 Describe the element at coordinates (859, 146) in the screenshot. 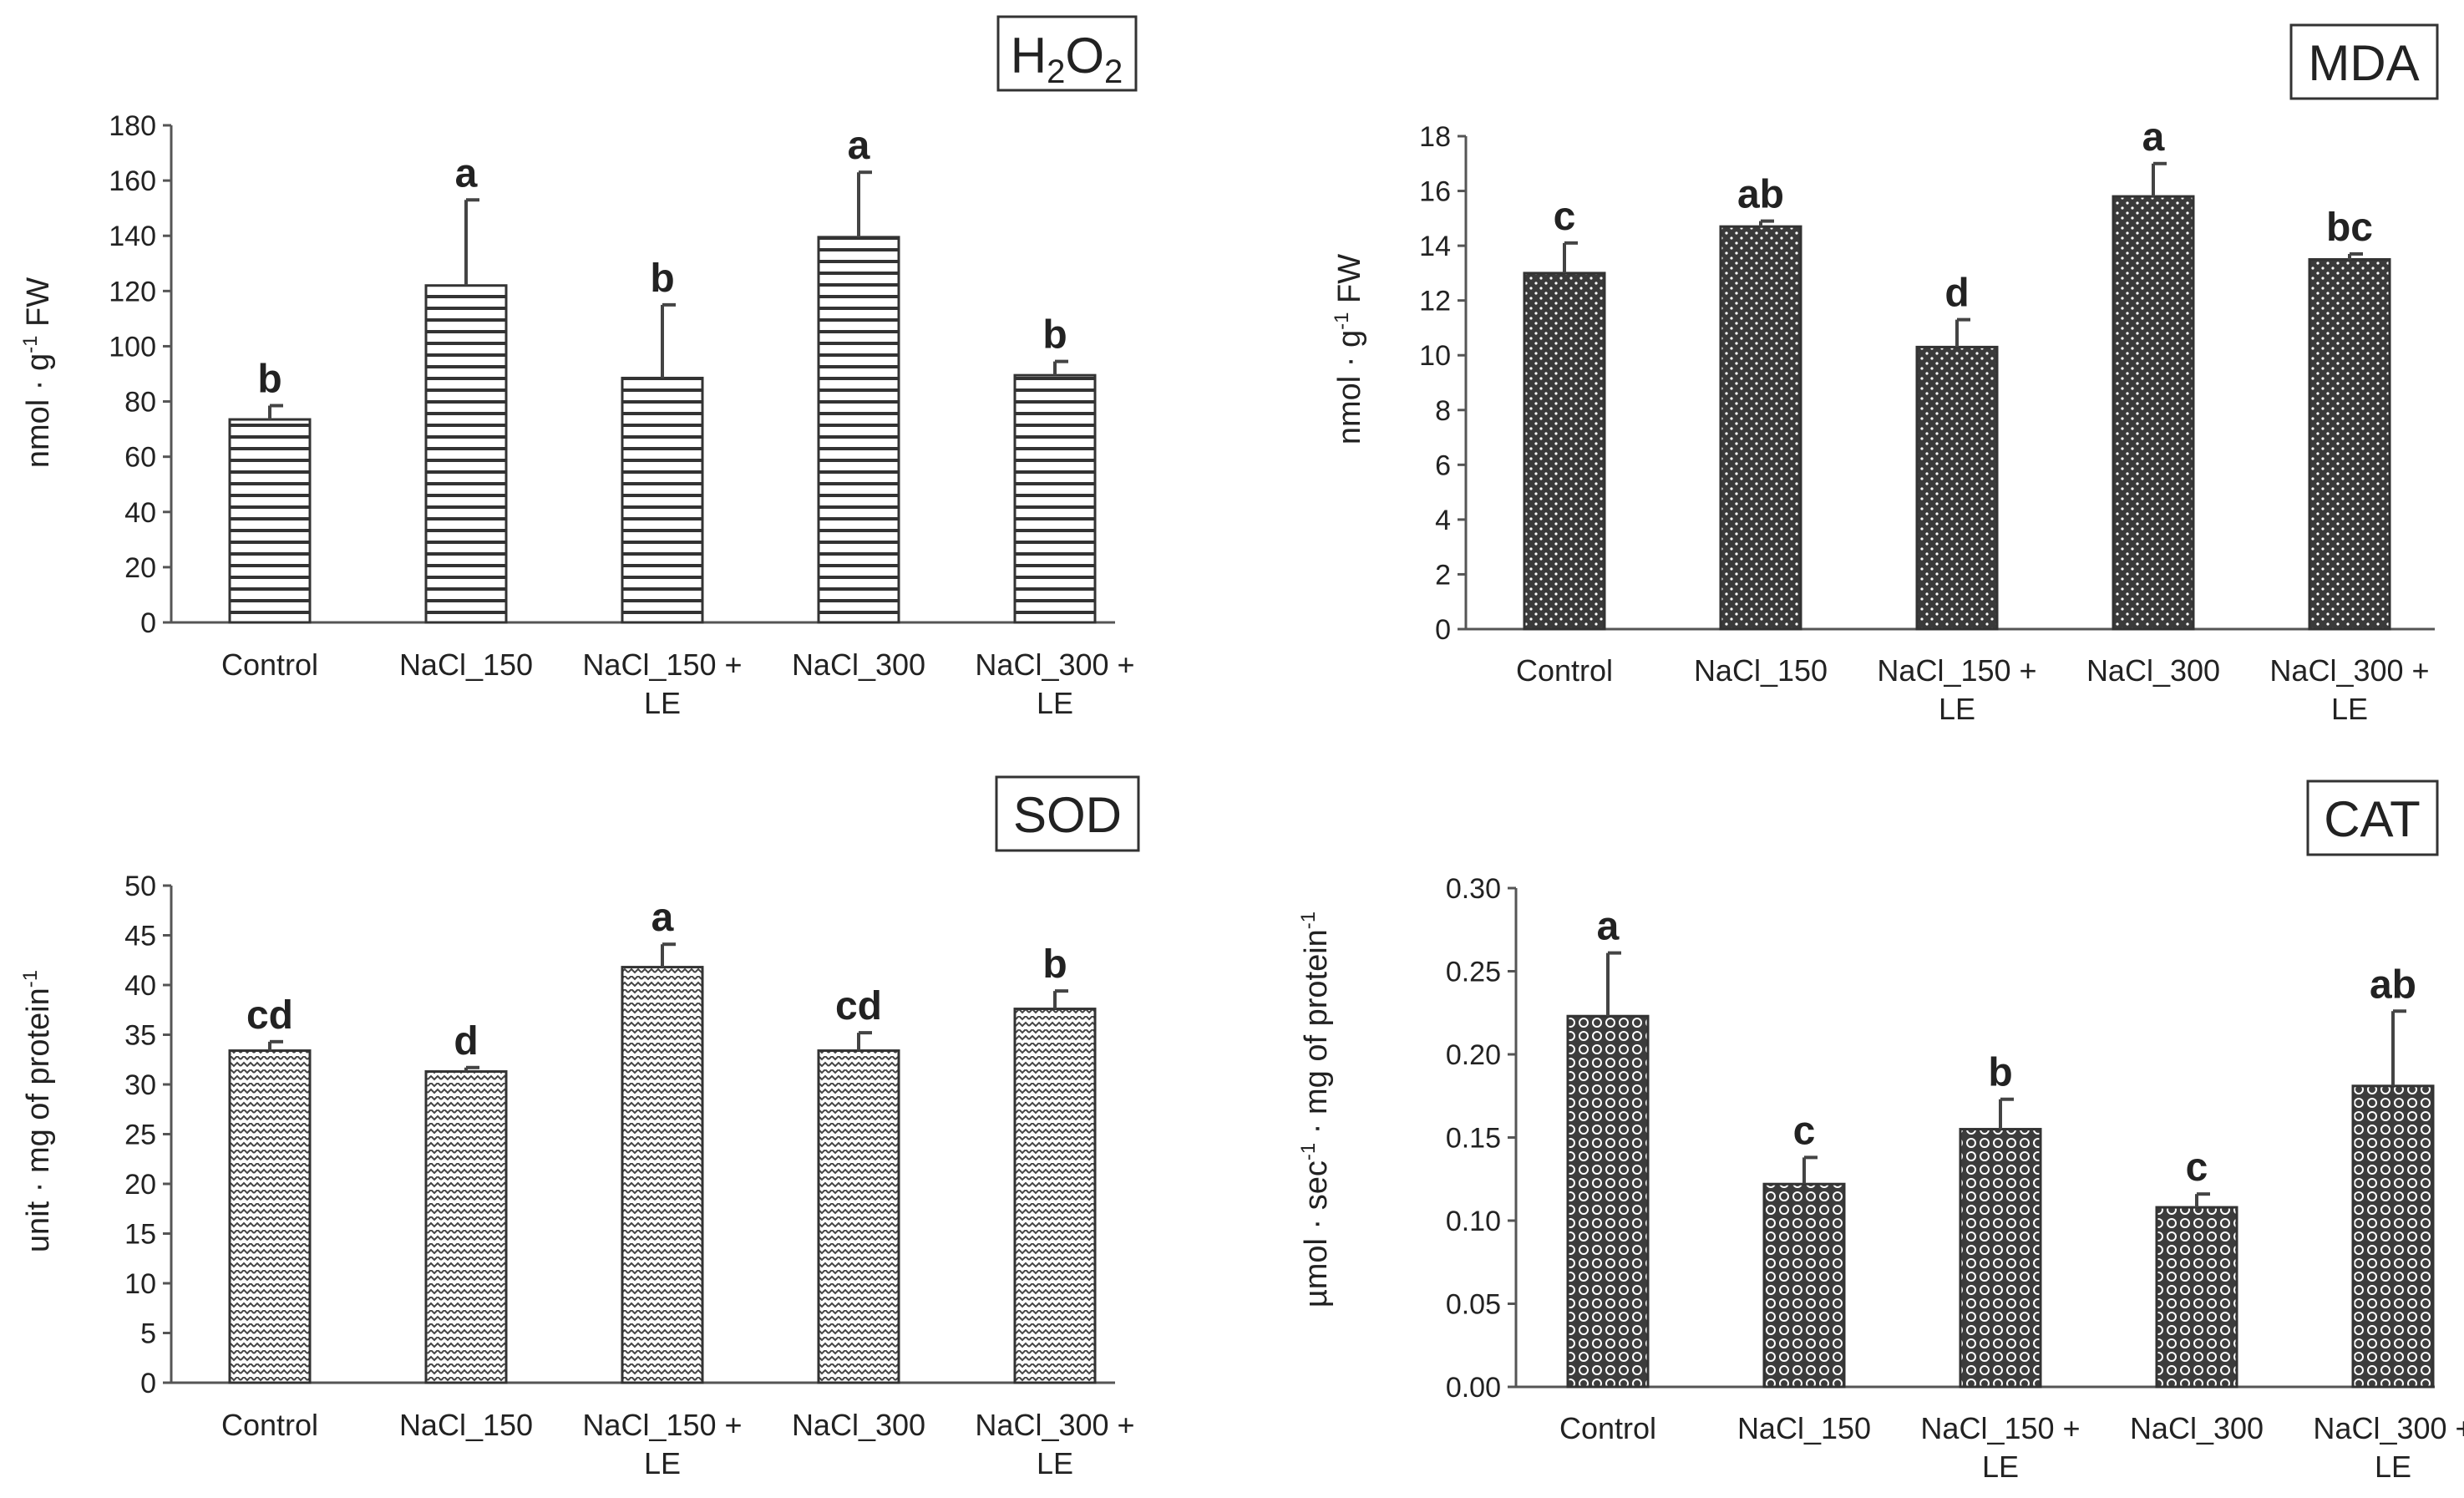

I see `h2o2-significance-letter: a` at that location.